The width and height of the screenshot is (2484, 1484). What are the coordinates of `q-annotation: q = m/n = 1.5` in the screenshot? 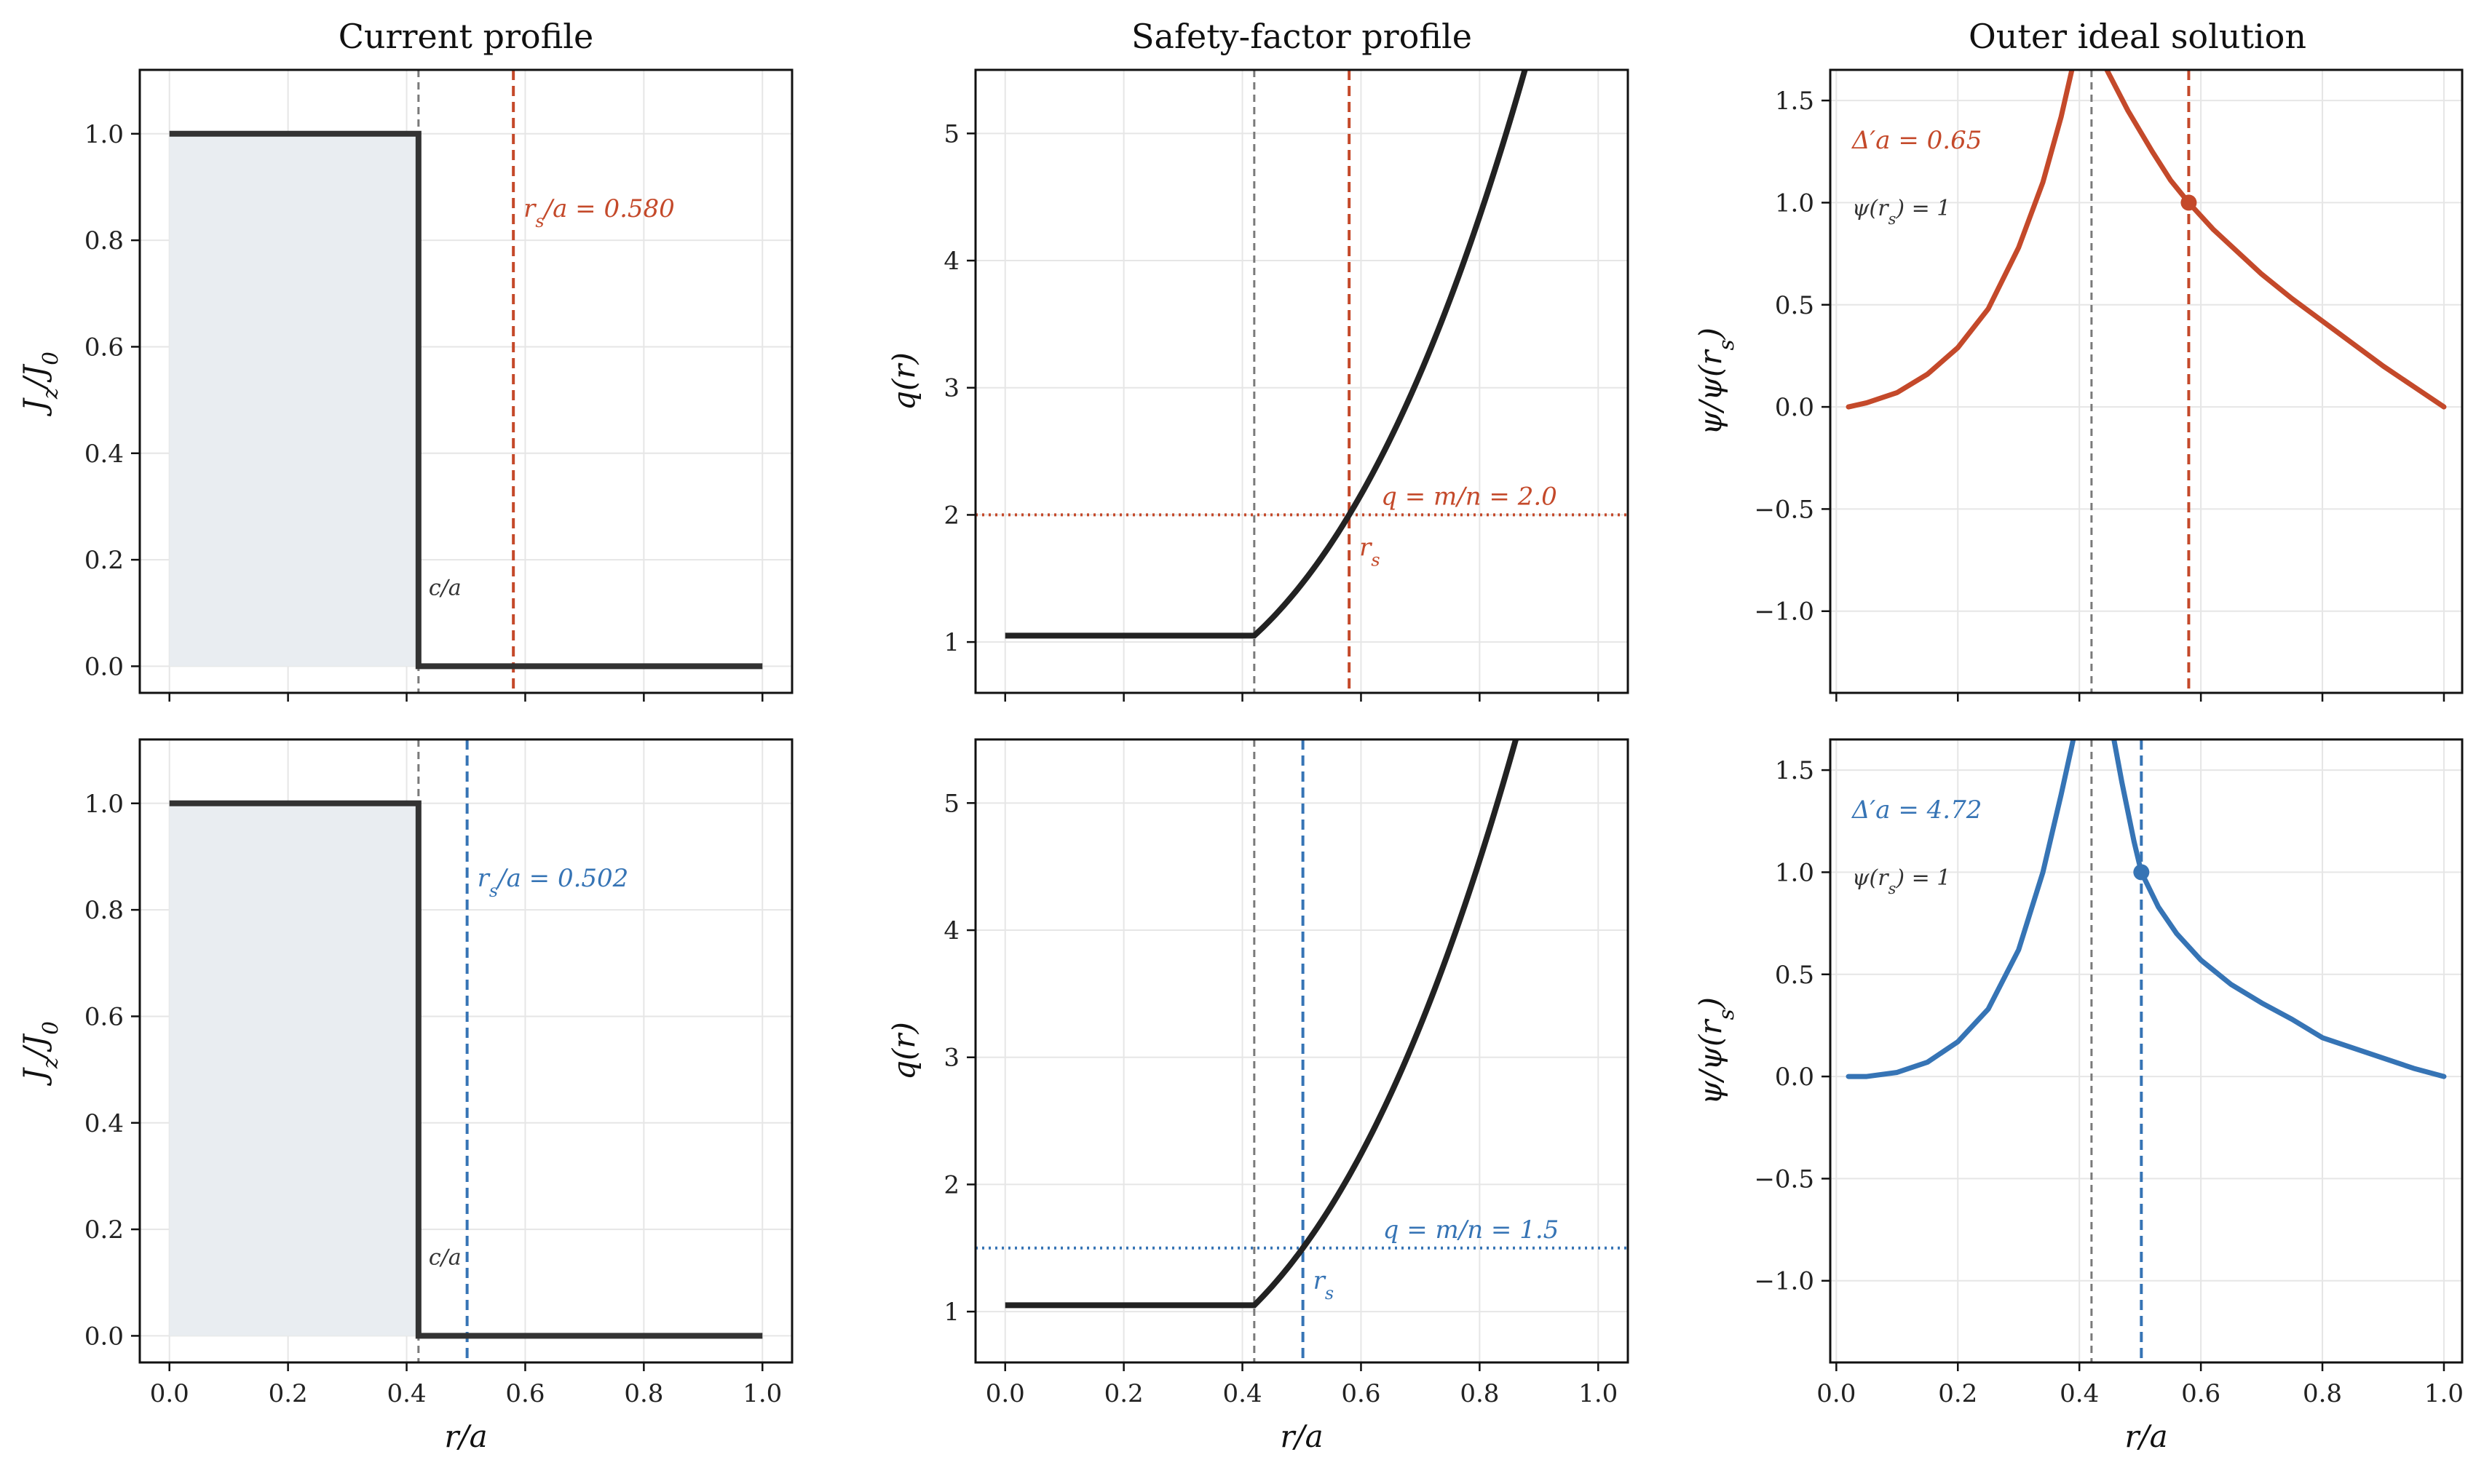 It's located at (1471, 1230).